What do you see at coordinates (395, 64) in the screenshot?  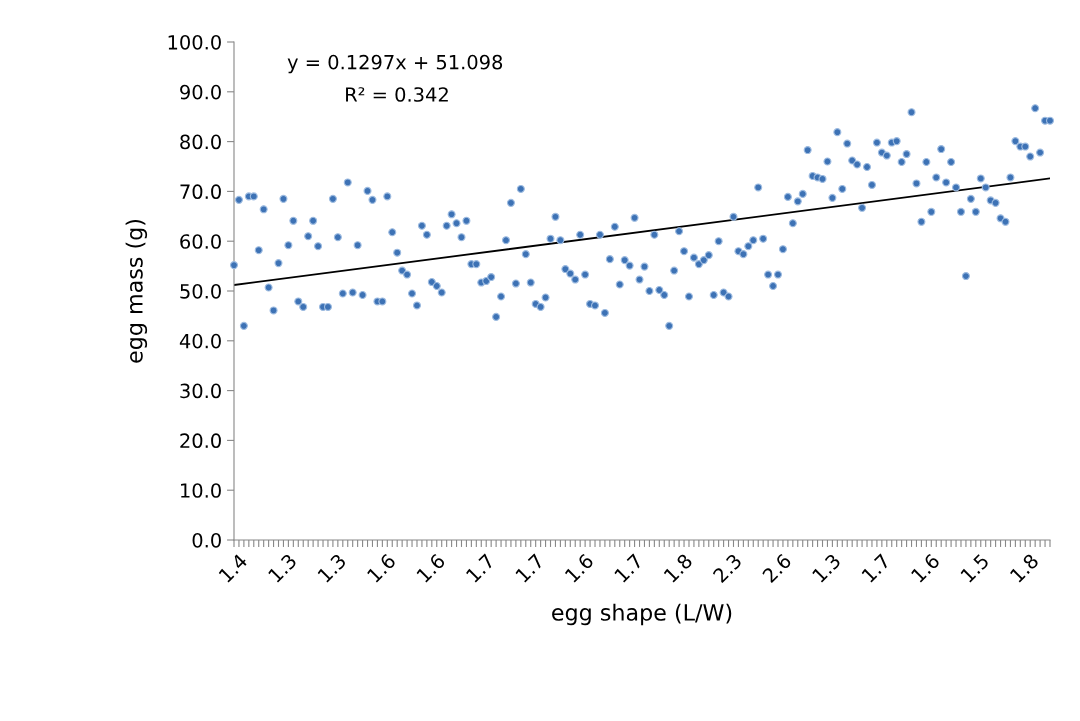 I see `annotation: y = 0.1297x + 51.098` at bounding box center [395, 64].